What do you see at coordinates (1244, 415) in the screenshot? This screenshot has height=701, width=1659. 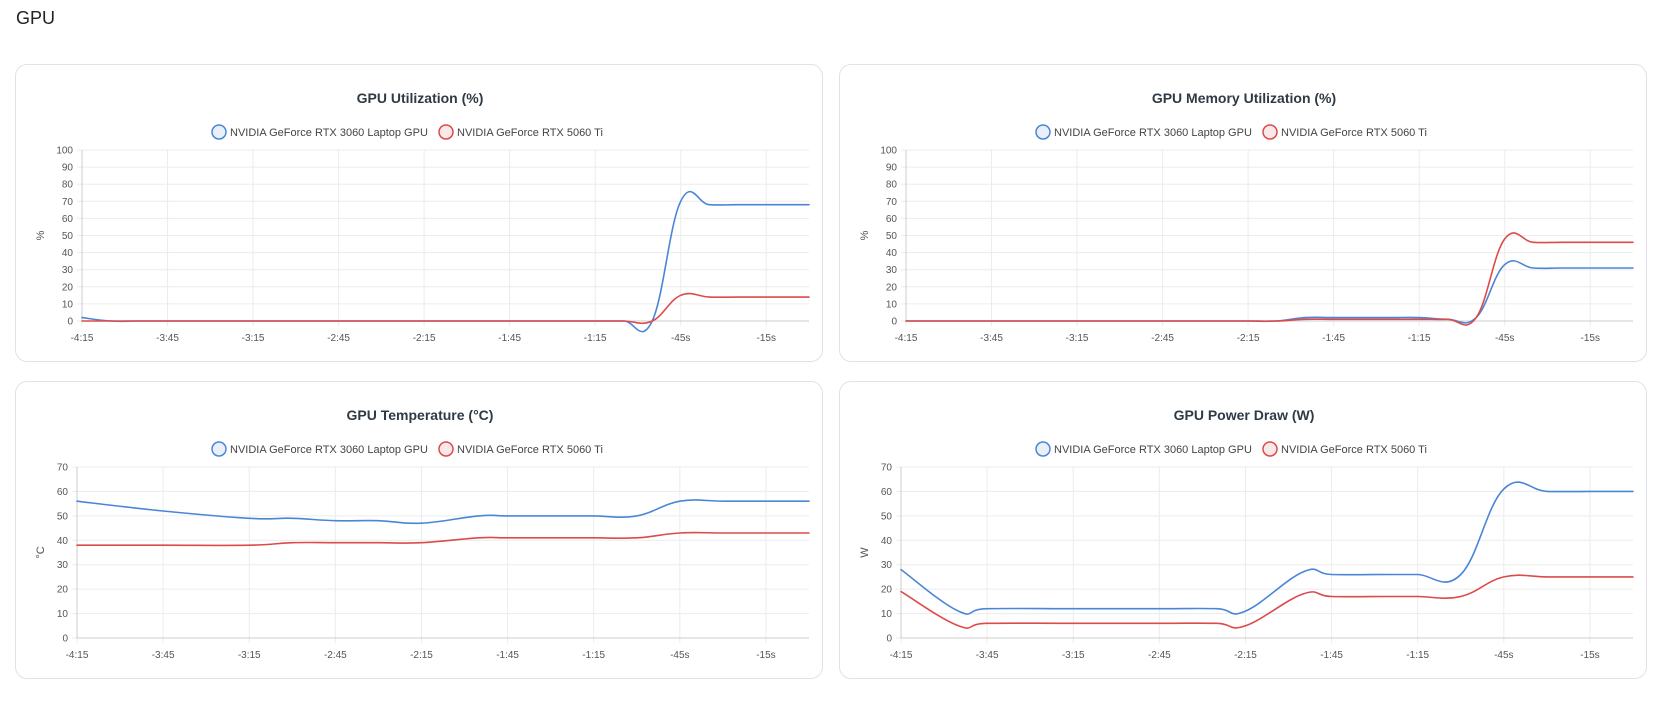 I see `chart-title: GPU Power Draw (W)` at bounding box center [1244, 415].